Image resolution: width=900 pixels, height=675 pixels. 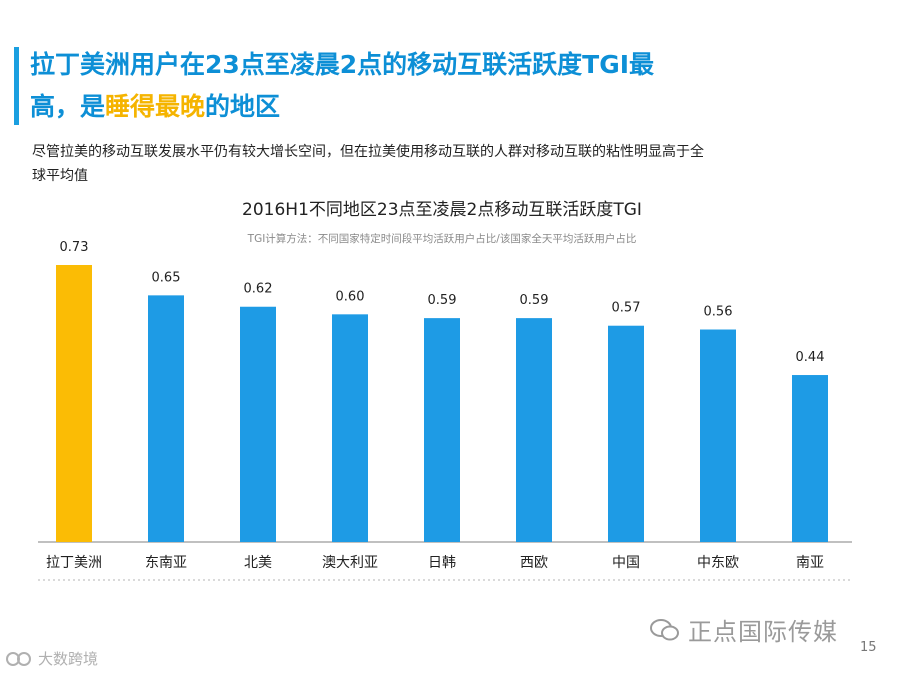 What do you see at coordinates (534, 563) in the screenshot?
I see `x-tick-label-6: 西欧` at bounding box center [534, 563].